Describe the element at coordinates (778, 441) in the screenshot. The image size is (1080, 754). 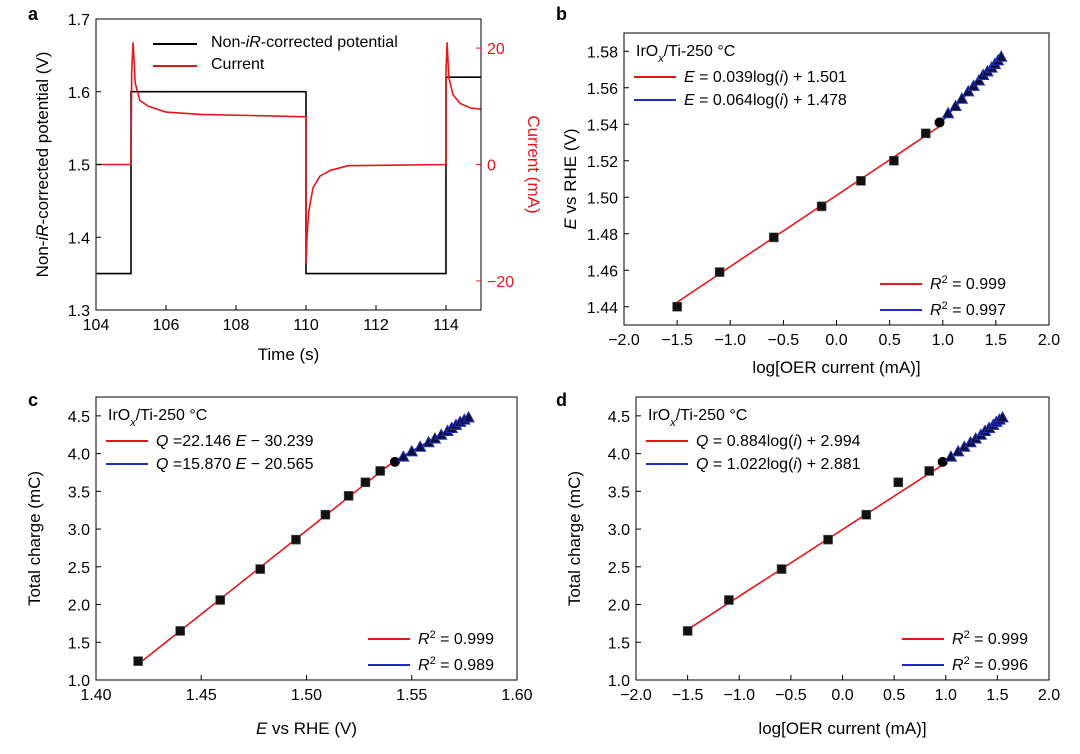
I see `fit-equation-label: Q = 0.884log(i) + 2.994` at that location.